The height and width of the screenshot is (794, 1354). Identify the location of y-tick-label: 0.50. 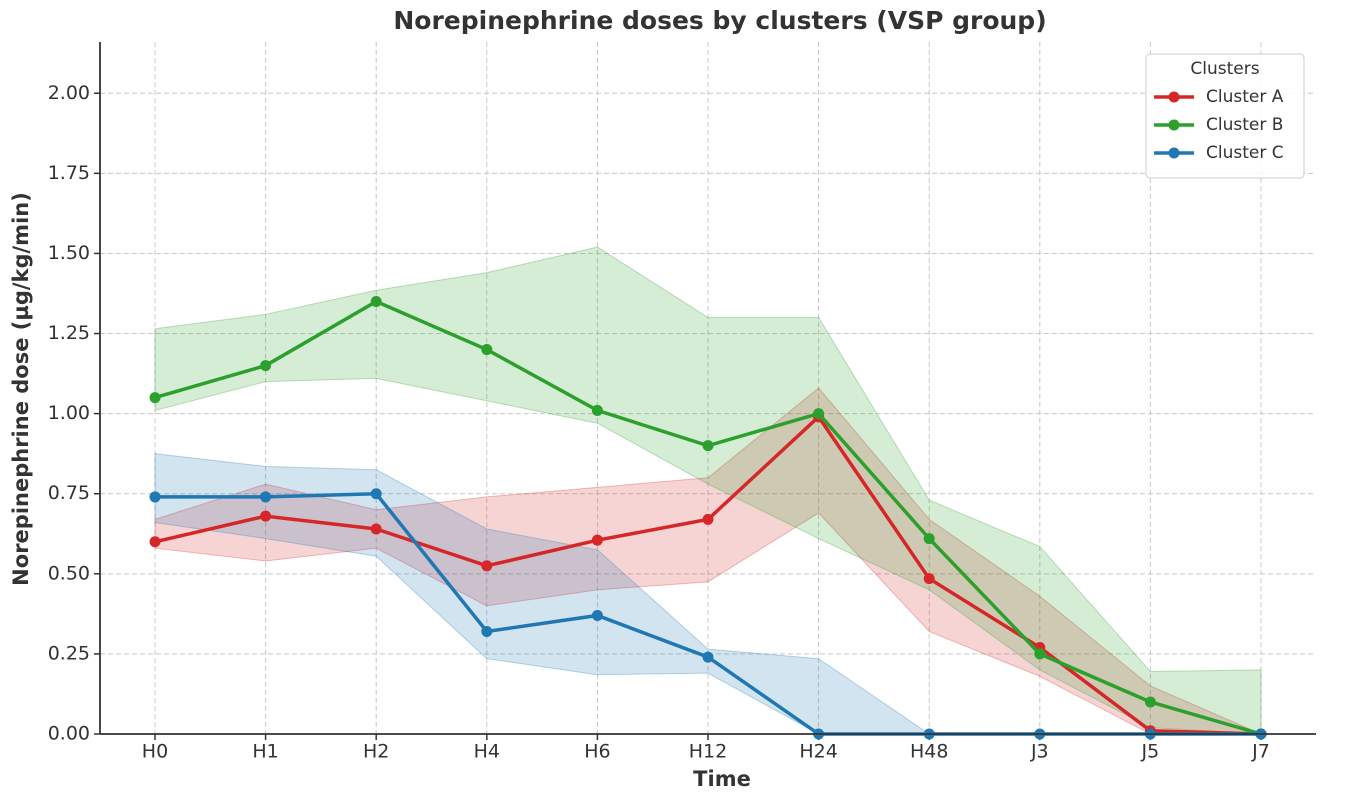
(69, 573).